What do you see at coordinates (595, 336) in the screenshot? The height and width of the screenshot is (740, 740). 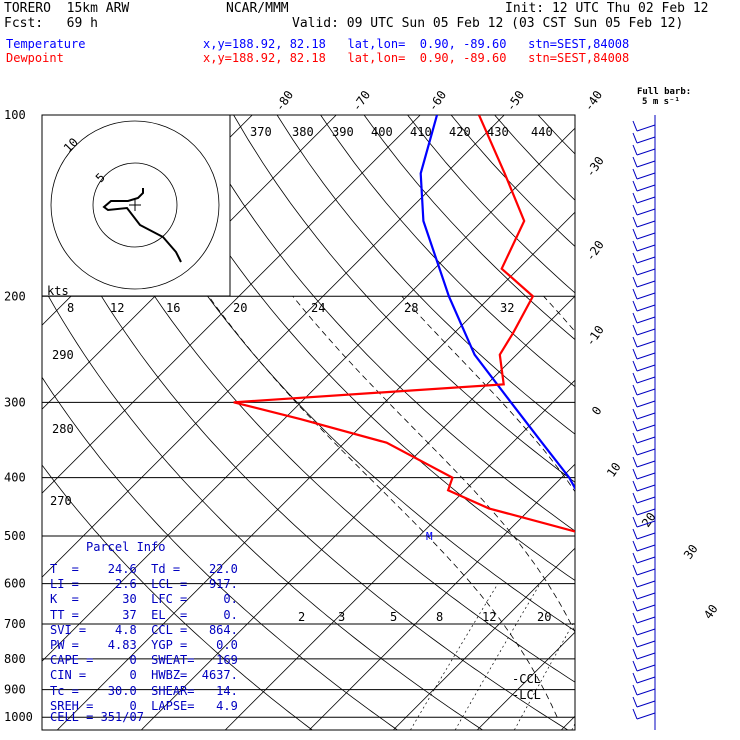 I see `isotherm-label--10: -10` at bounding box center [595, 336].